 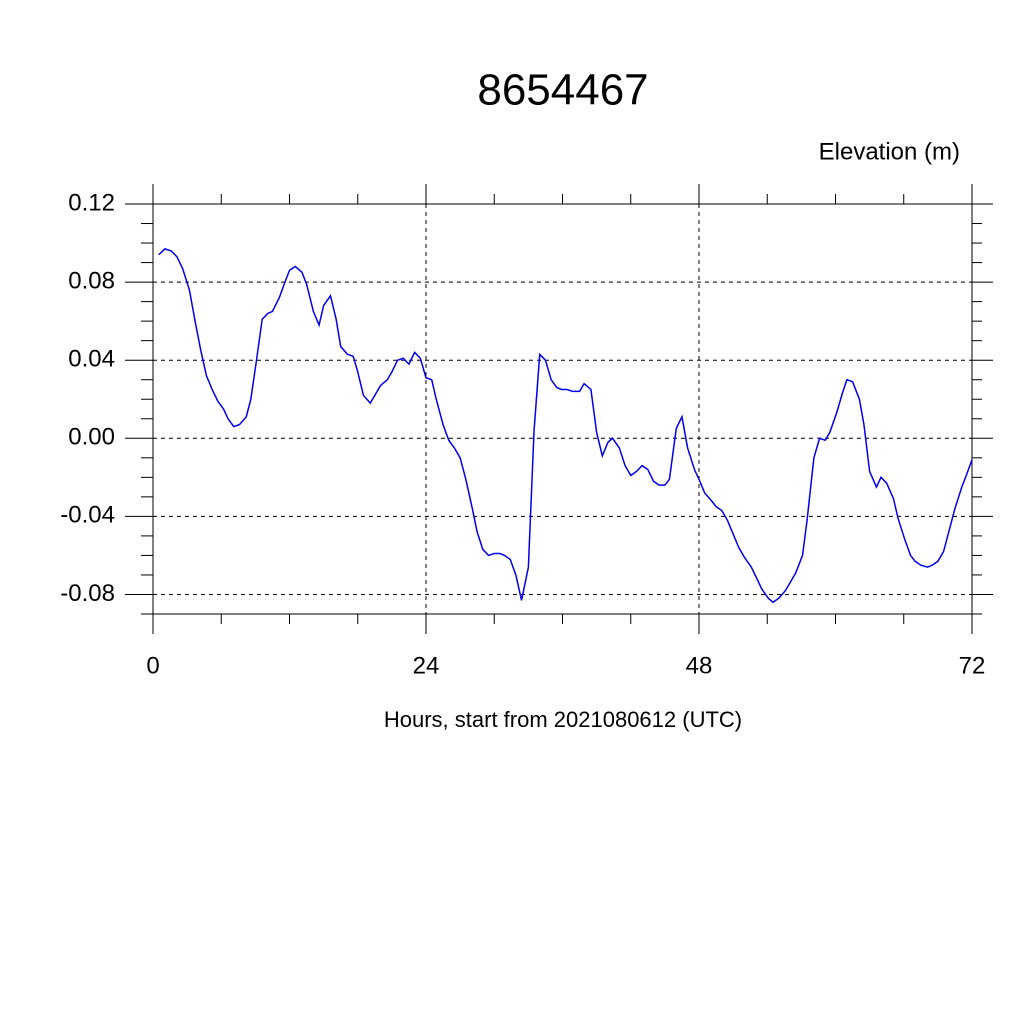 I want to click on y-tick-label: 0.08, so click(x=91, y=280).